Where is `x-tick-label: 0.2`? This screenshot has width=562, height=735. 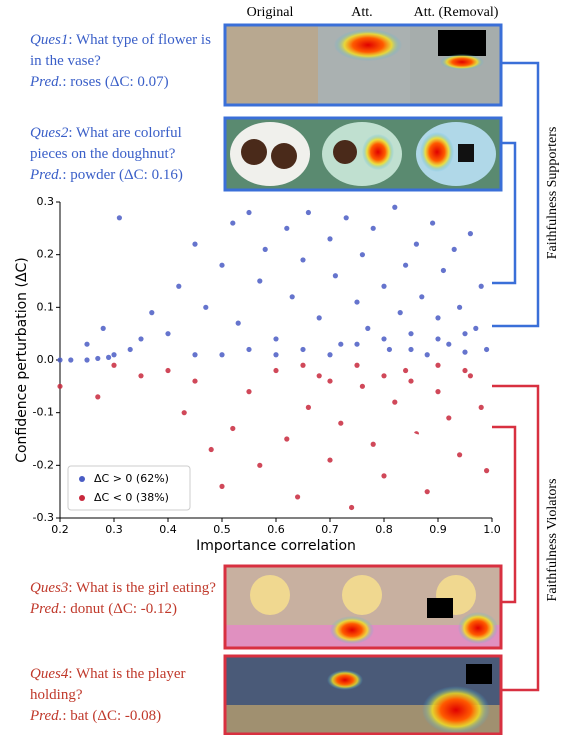
x-tick-label: 0.2 is located at coordinates (60, 529).